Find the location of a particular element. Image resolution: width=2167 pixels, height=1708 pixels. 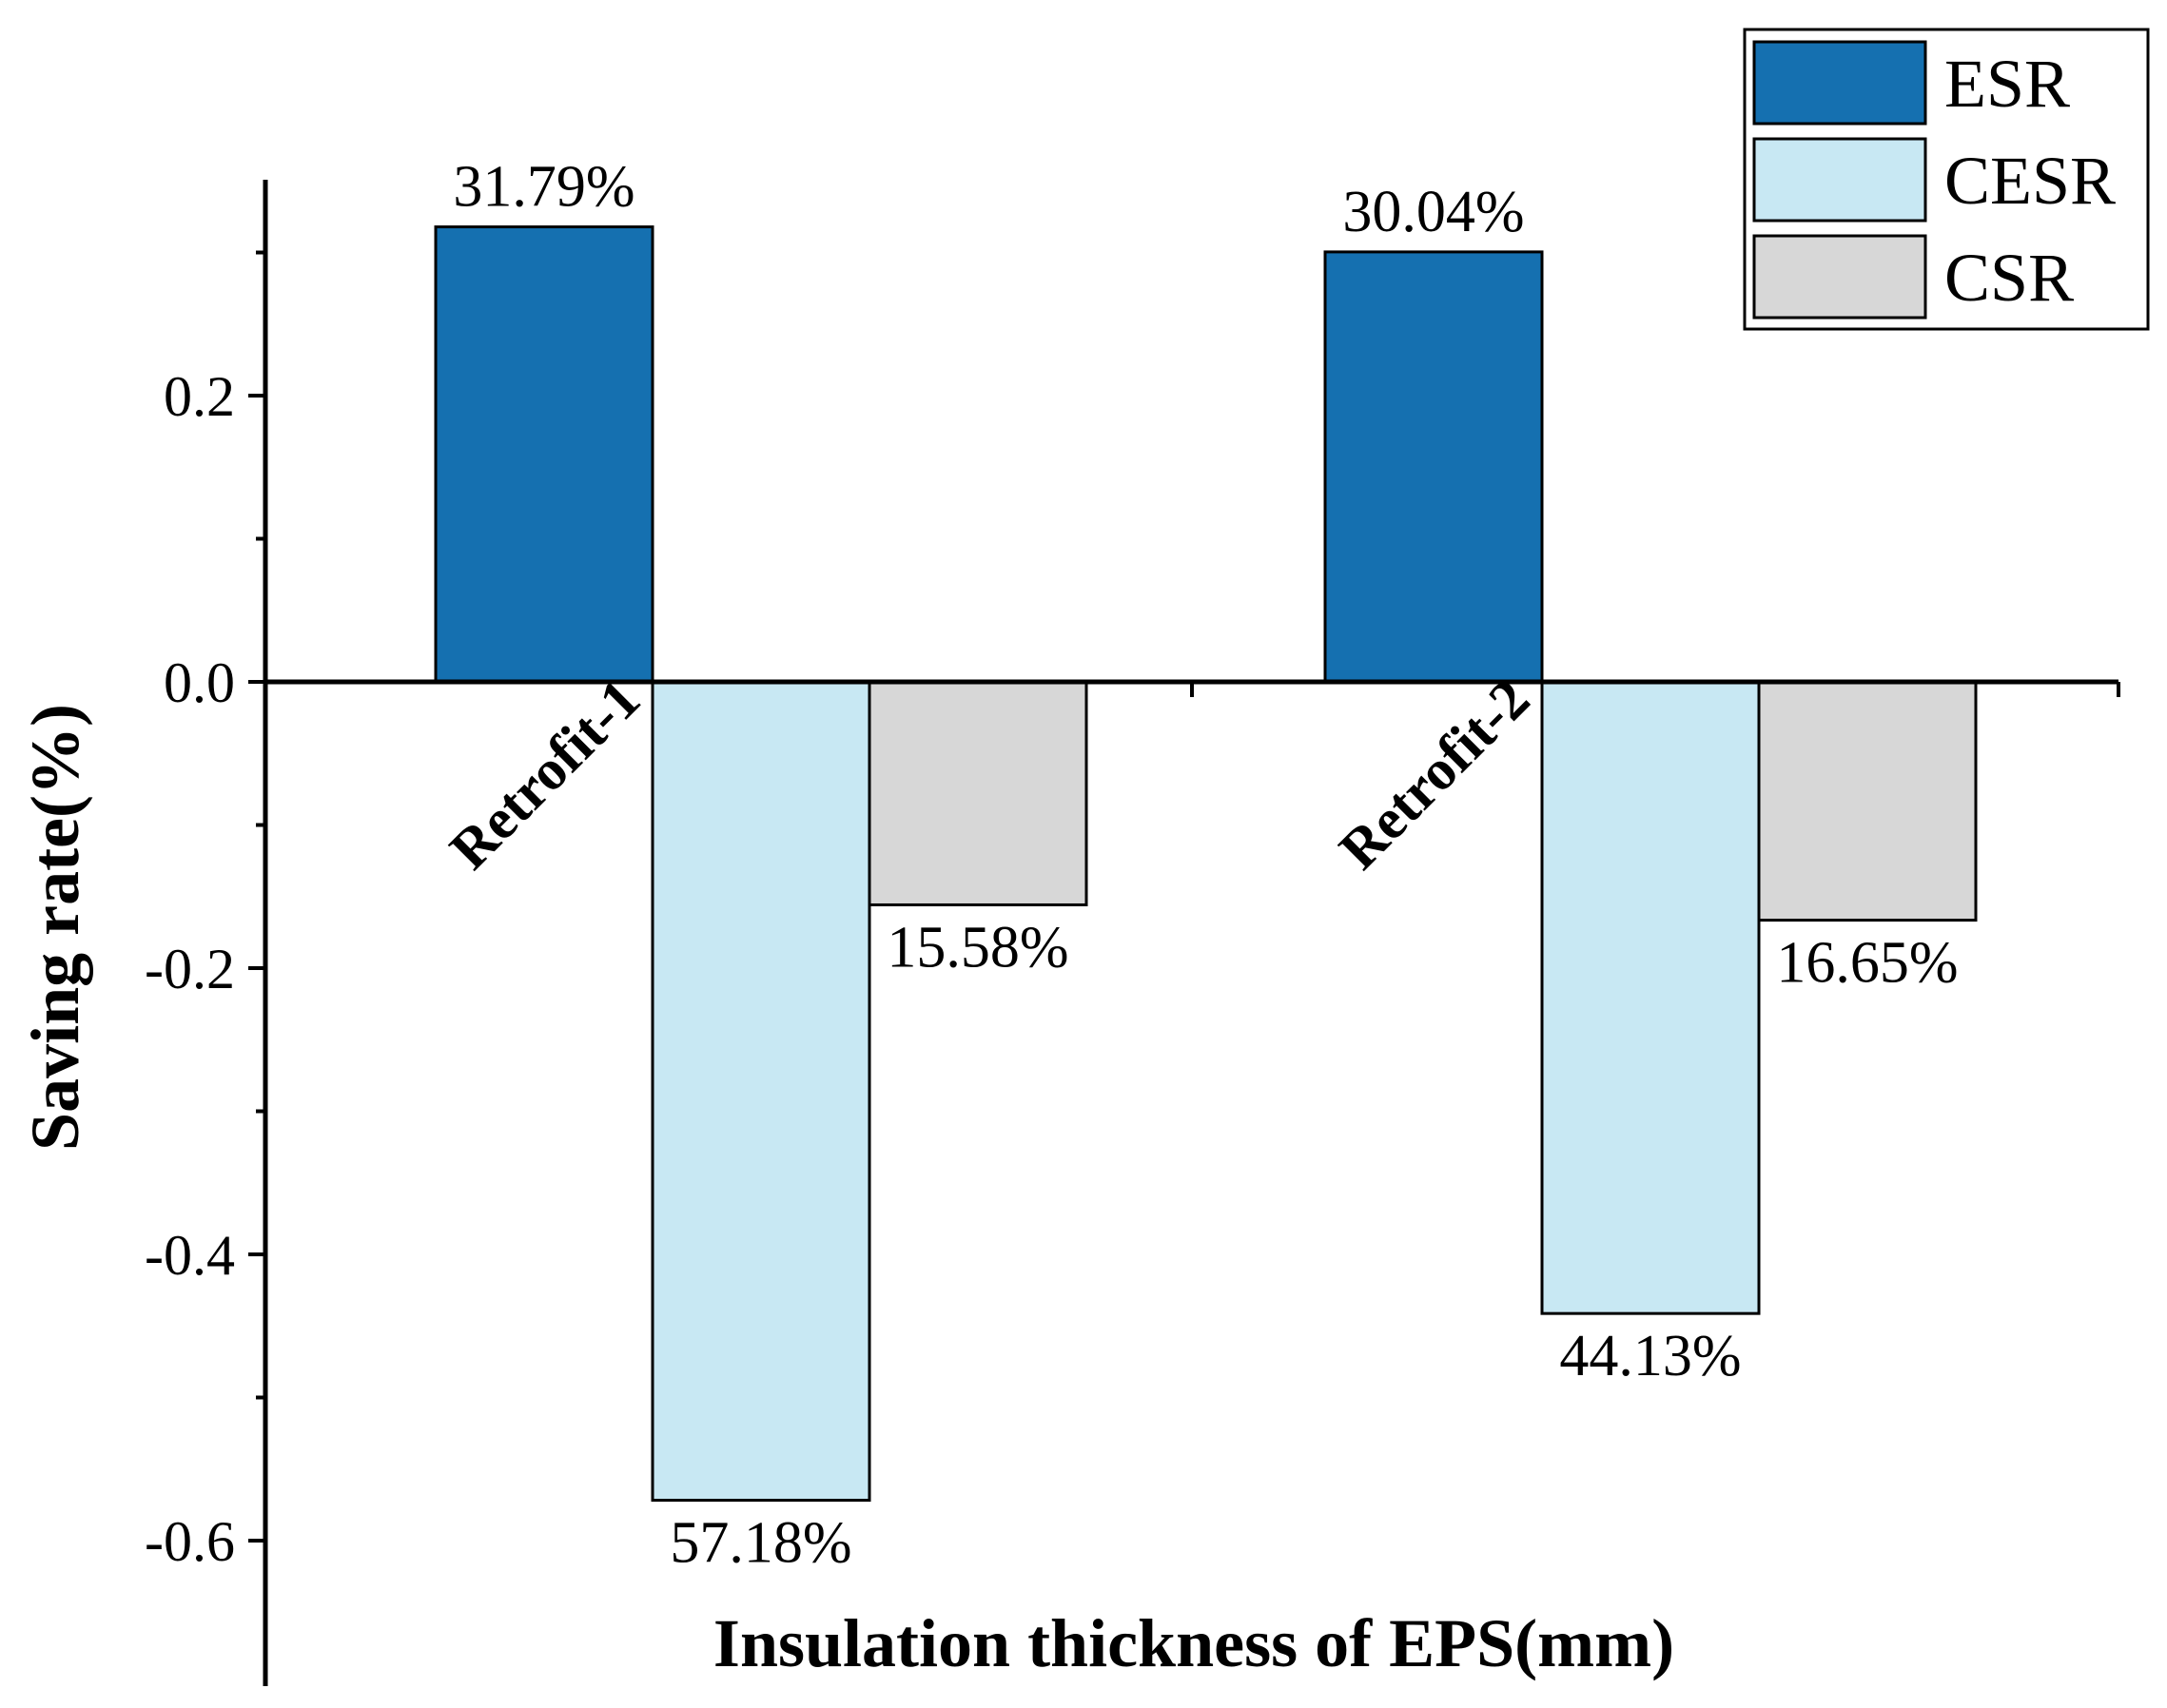

y-ticks-group: -0.6 -0.4 -0.2 0.0 0.2 is located at coordinates (205, 911).